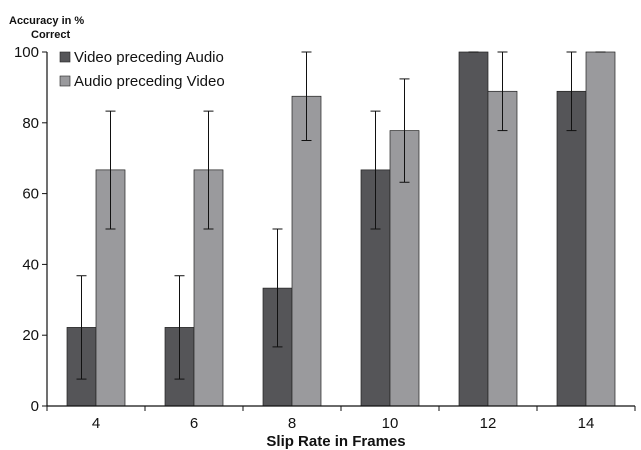 This screenshot has height=450, width=641. Describe the element at coordinates (65, 81) in the screenshot. I see `legend-swatch-audio-preceding-video` at that location.